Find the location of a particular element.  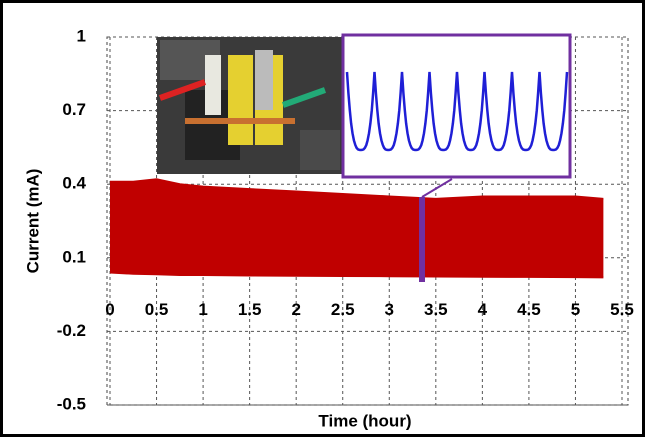

x-tick-label: 5.5 is located at coordinates (622, 309).